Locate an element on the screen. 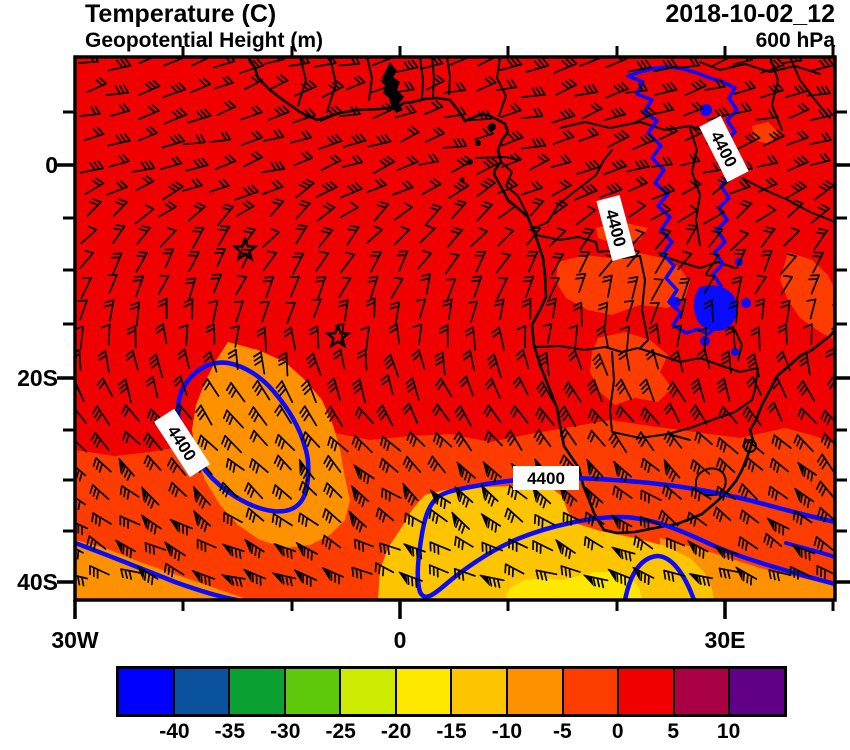 Image resolution: width=850 pixels, height=750 pixels. colorbar-tick-label: -30 is located at coordinates (285, 731).